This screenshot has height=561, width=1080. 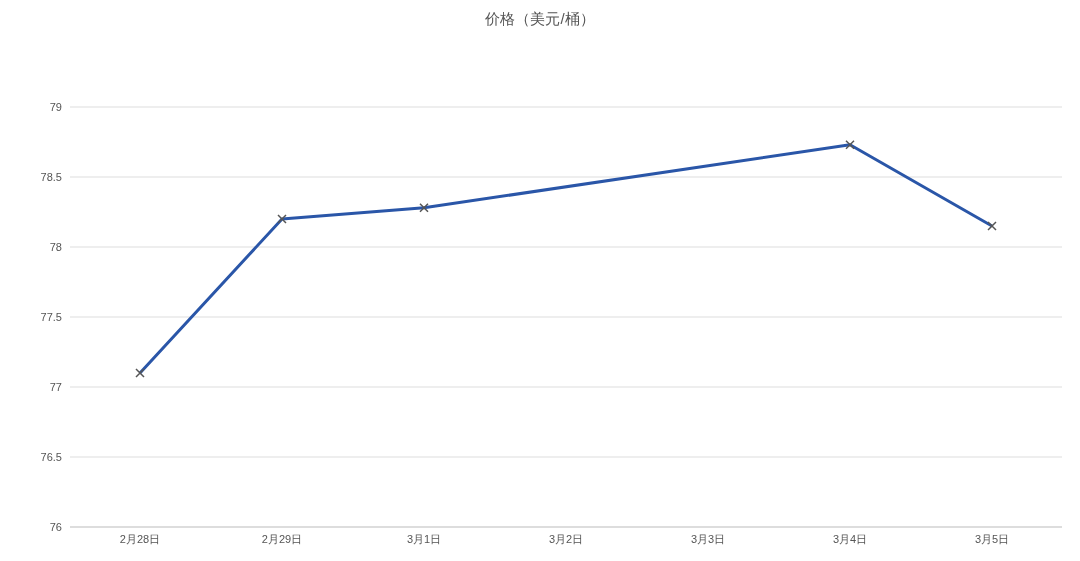 What do you see at coordinates (51, 456) in the screenshot?
I see `y-tick-label: 76.5` at bounding box center [51, 456].